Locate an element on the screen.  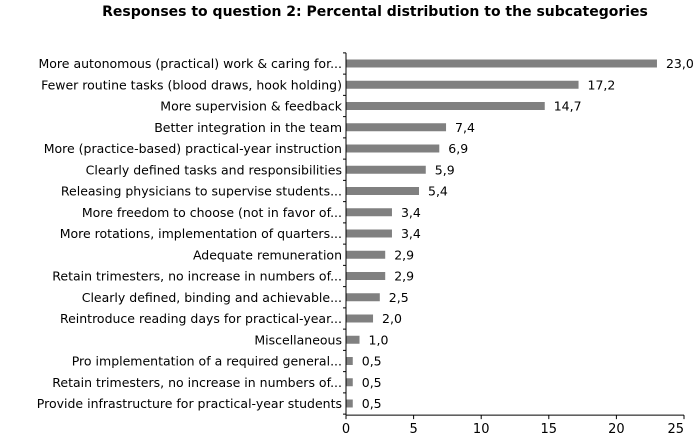
value-label-11: 2,5 is located at coordinates (399, 297).